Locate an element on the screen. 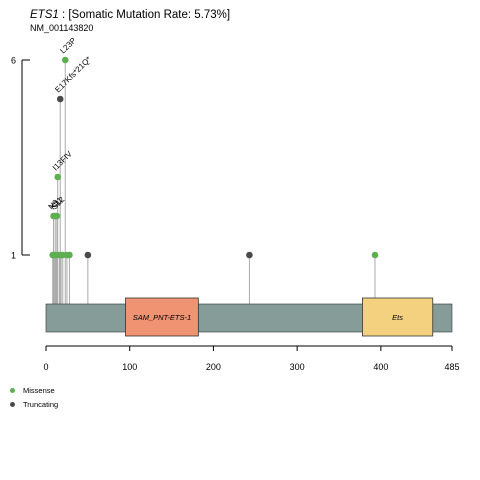 The image size is (480, 480). legend-label: Missense is located at coordinates (39, 390).